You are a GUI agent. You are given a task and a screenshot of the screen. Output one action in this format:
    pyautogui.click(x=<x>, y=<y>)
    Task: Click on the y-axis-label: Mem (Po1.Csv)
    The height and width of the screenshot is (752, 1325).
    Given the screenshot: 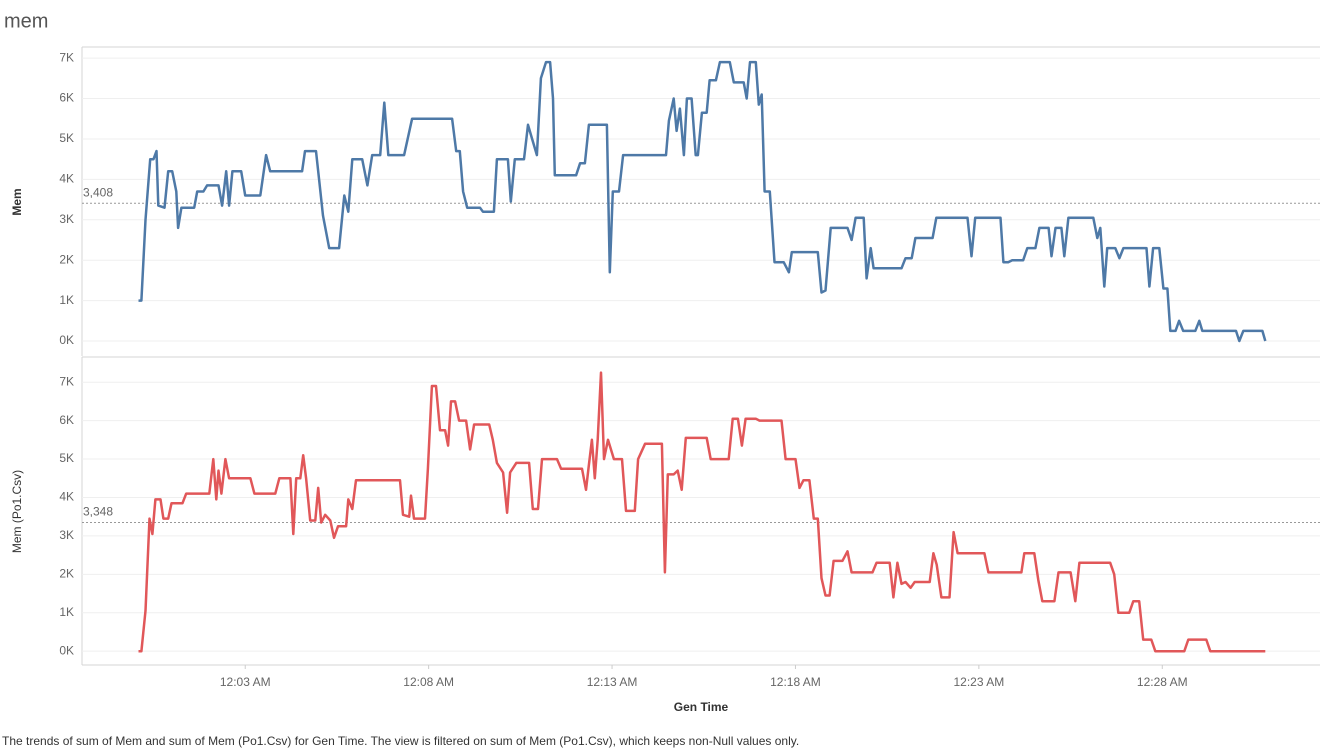 What is the action you would take?
    pyautogui.click(x=17, y=511)
    